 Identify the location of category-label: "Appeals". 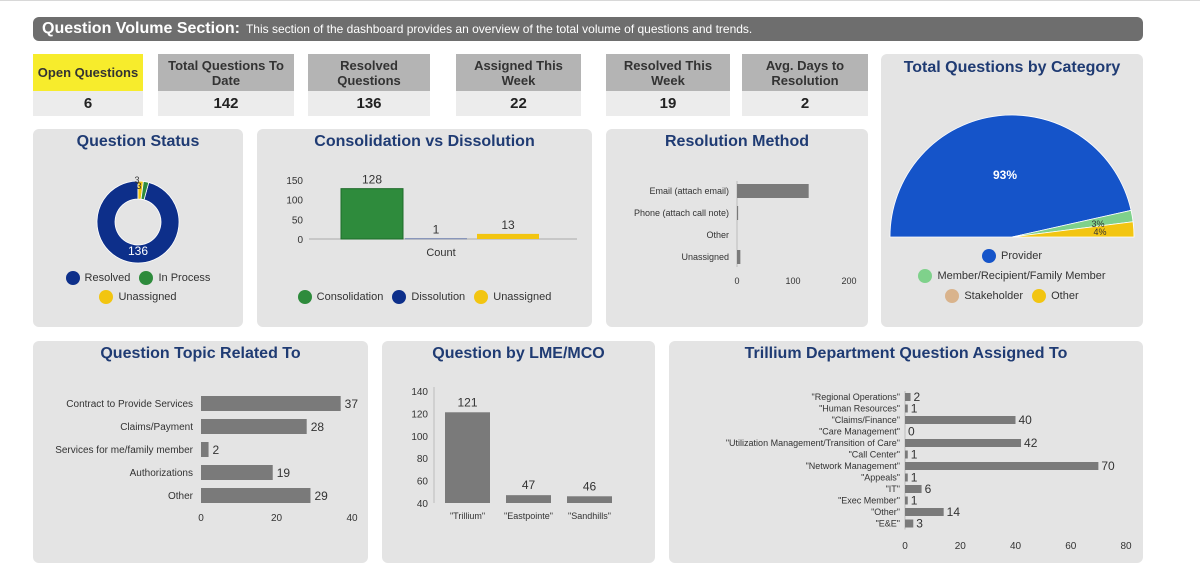
(880, 478).